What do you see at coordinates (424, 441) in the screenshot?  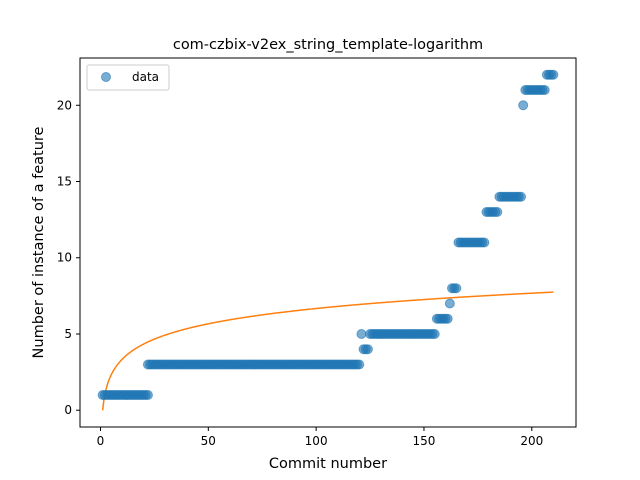 I see `x-tick-label: 150` at bounding box center [424, 441].